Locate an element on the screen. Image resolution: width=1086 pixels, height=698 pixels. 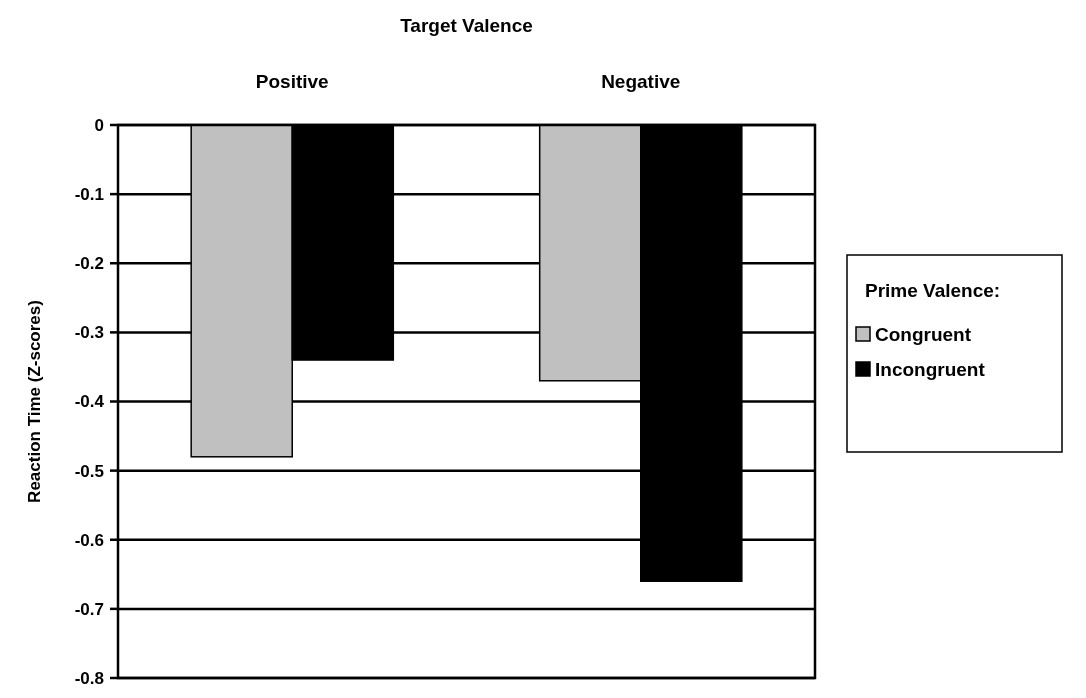
y-tick-label: -0.3 is located at coordinates (89, 333).